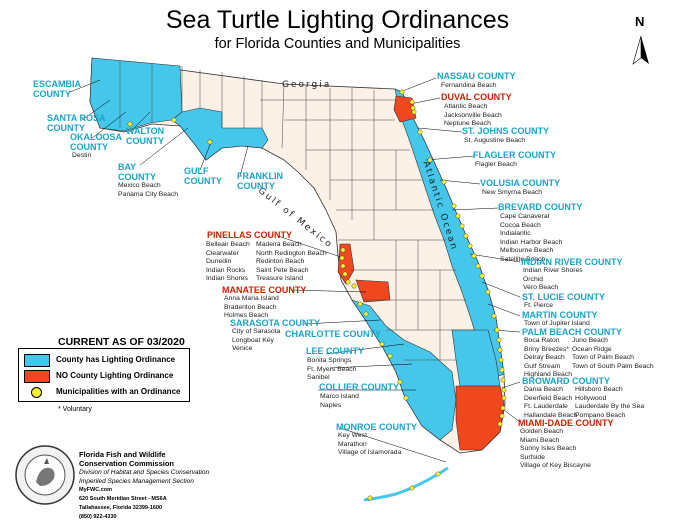 The height and width of the screenshot is (522, 675). Describe the element at coordinates (203, 176) in the screenshot. I see `gulf-county-label: GULF COUNTY` at that location.